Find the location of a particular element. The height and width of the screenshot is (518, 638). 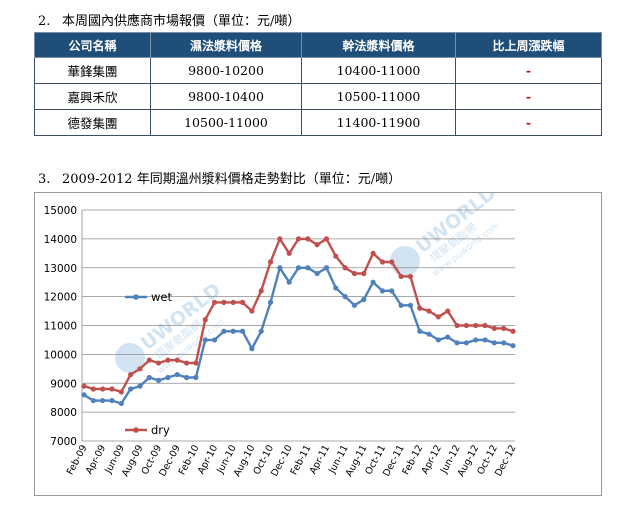

cell-wet-price: 9800-10400 is located at coordinates (226, 96).